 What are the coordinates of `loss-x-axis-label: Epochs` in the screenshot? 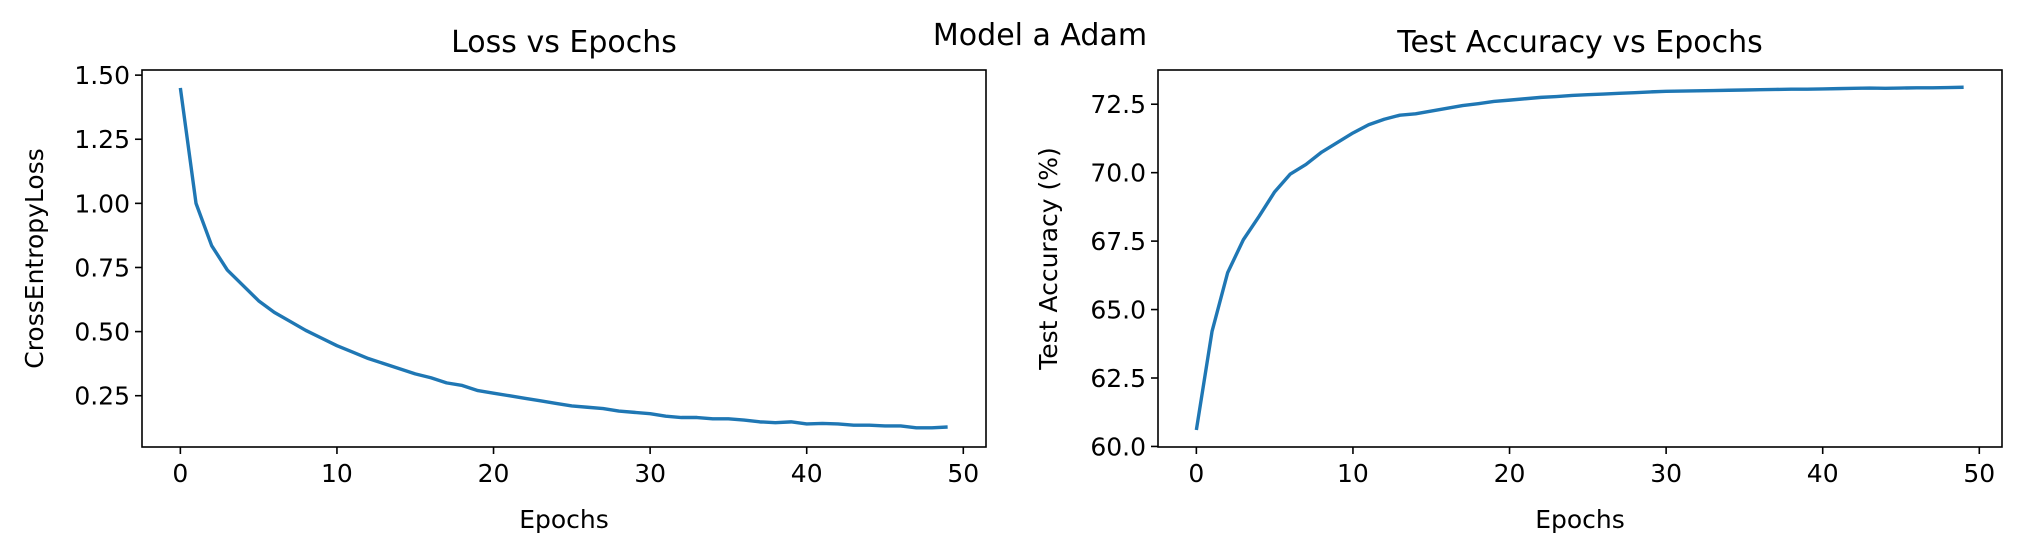 It's located at (564, 519).